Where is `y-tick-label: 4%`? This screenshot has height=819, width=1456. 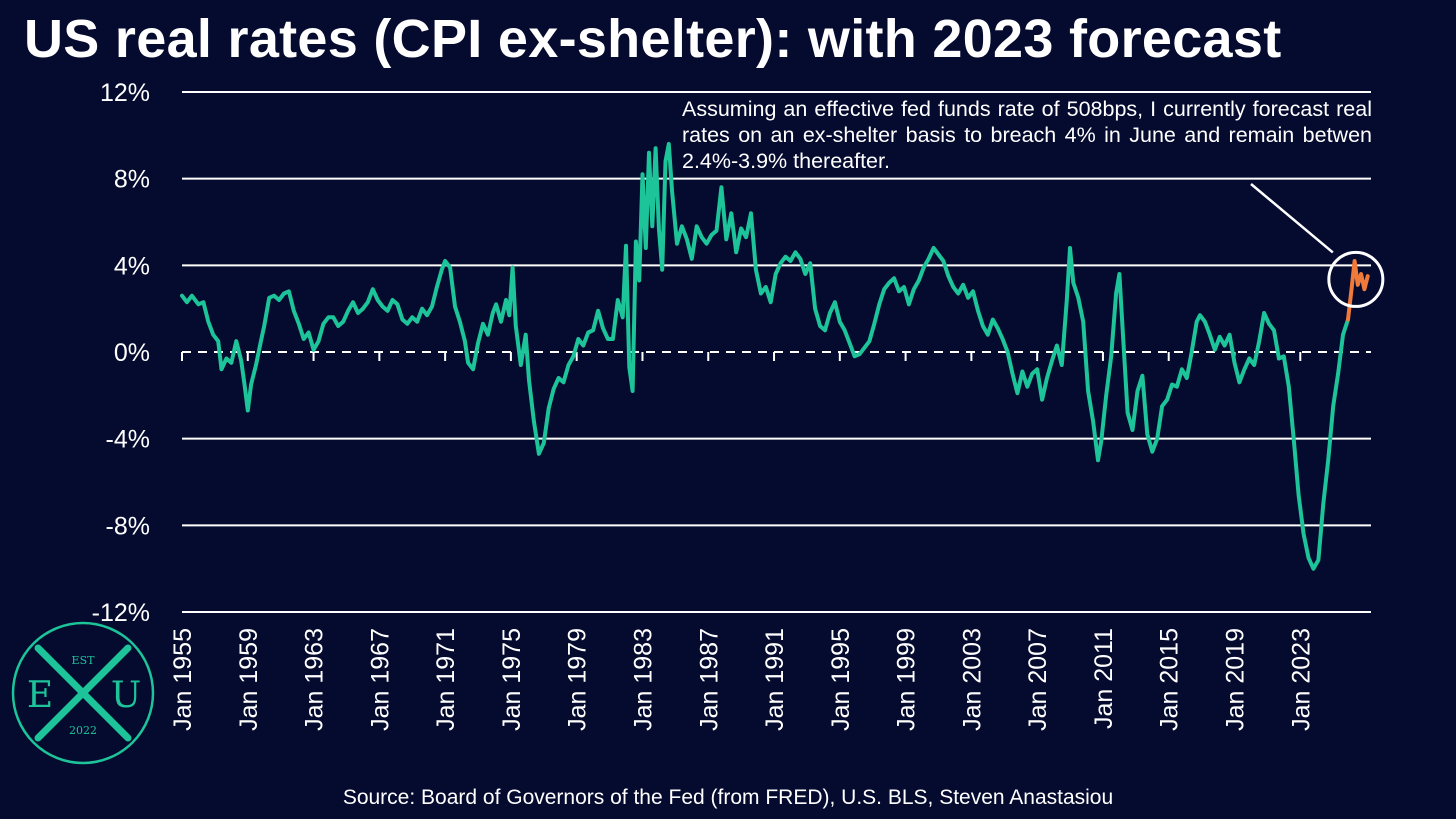
y-tick-label: 4% is located at coordinates (132, 266).